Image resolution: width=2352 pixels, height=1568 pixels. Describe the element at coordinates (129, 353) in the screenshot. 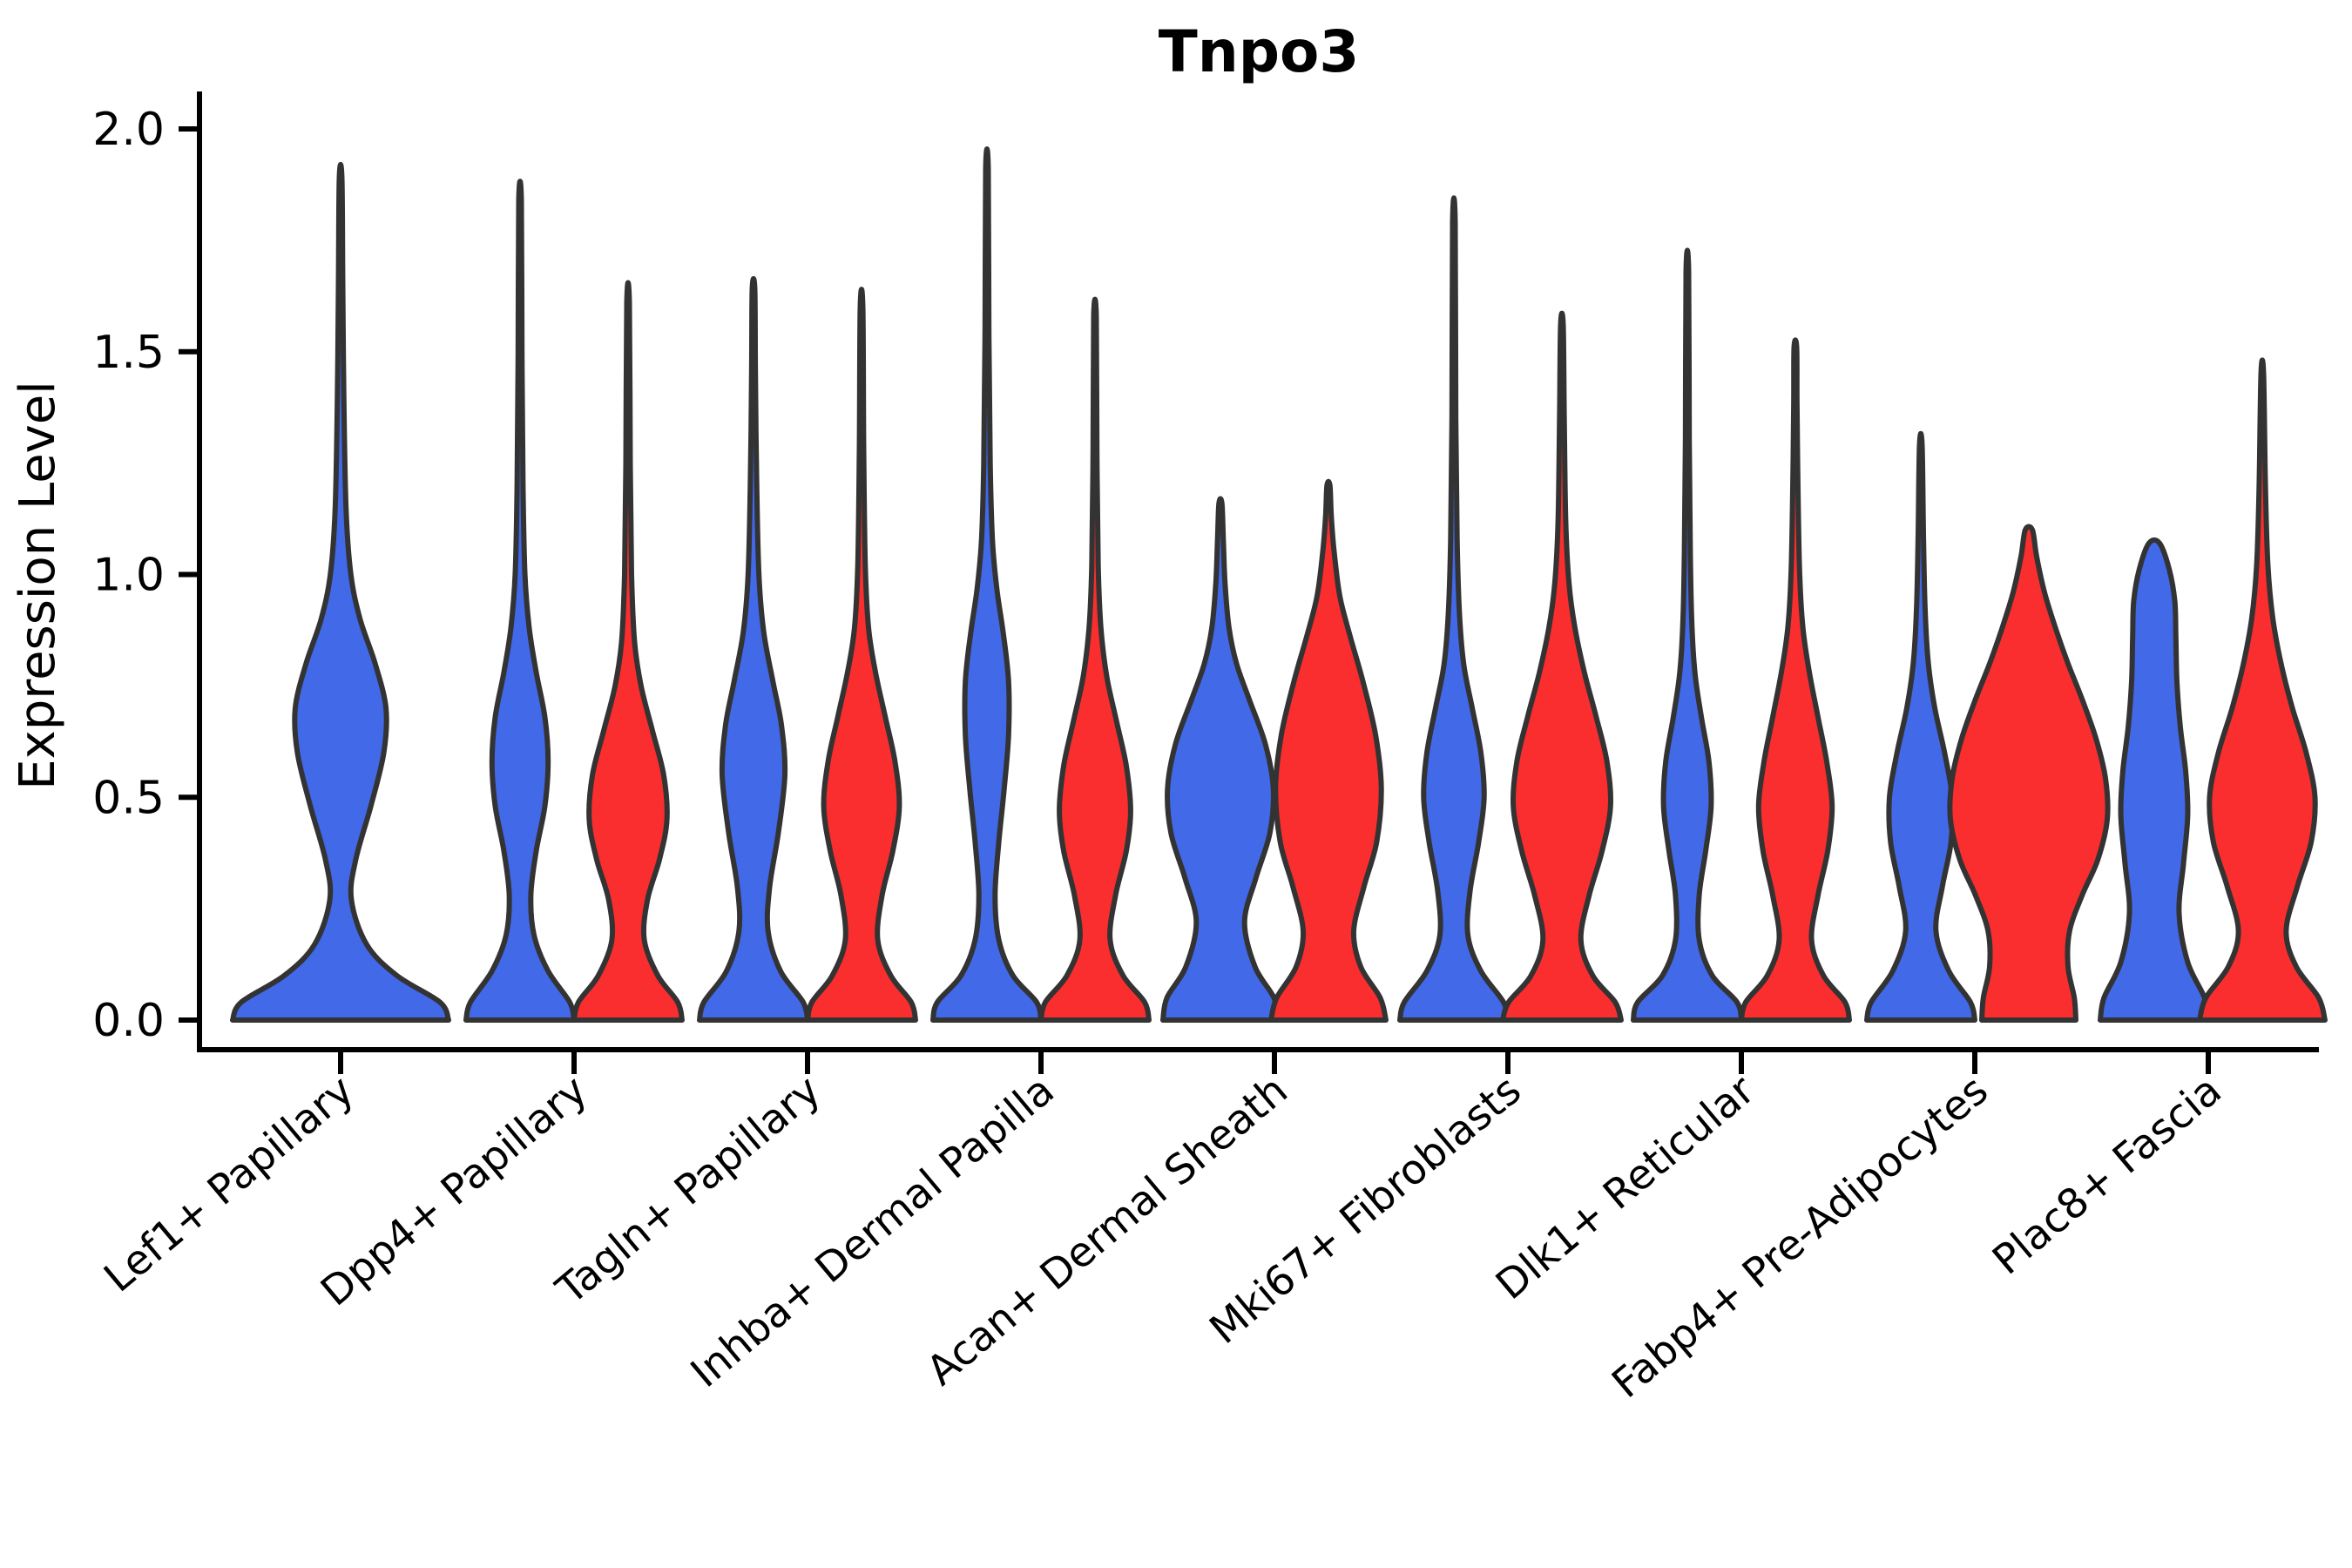

I see `y-tick-label: 1.5` at that location.